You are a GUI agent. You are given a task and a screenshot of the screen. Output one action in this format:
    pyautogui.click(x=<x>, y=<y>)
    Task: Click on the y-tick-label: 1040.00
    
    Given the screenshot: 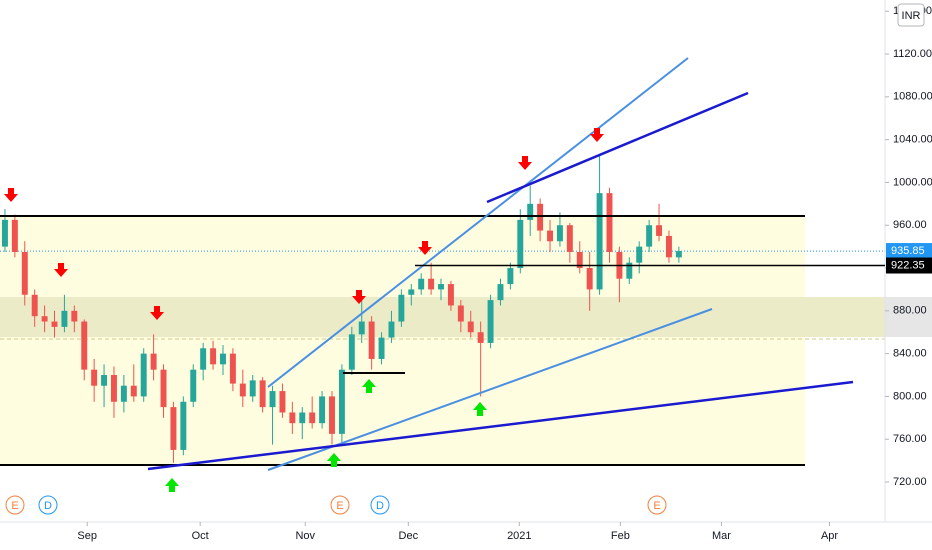 What is the action you would take?
    pyautogui.click(x=912, y=140)
    